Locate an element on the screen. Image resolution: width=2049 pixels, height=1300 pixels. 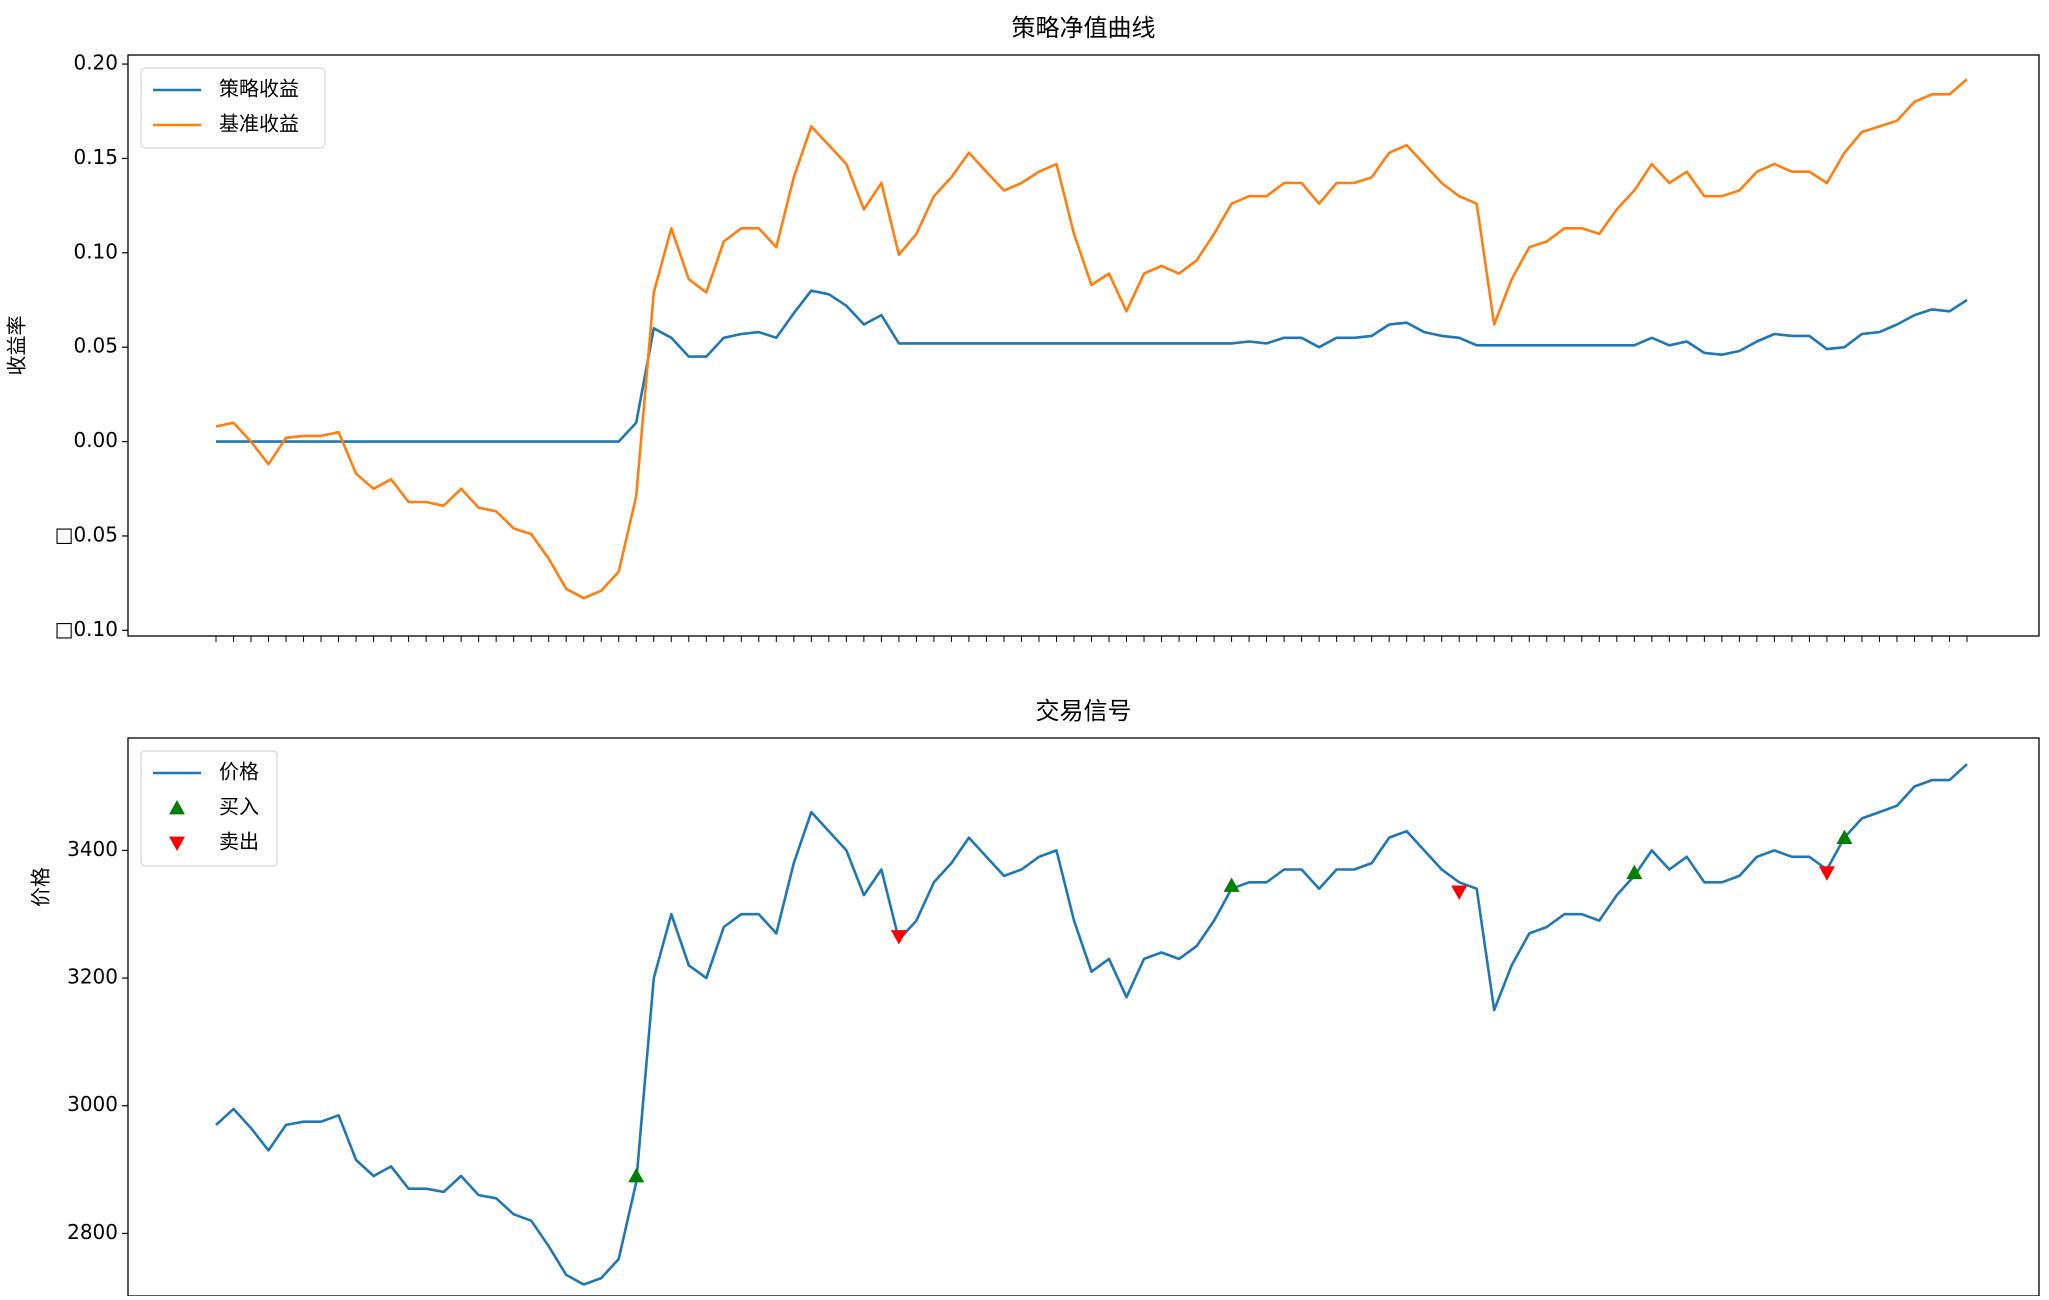
y-axis-label: 价格 is located at coordinates (41, 887).